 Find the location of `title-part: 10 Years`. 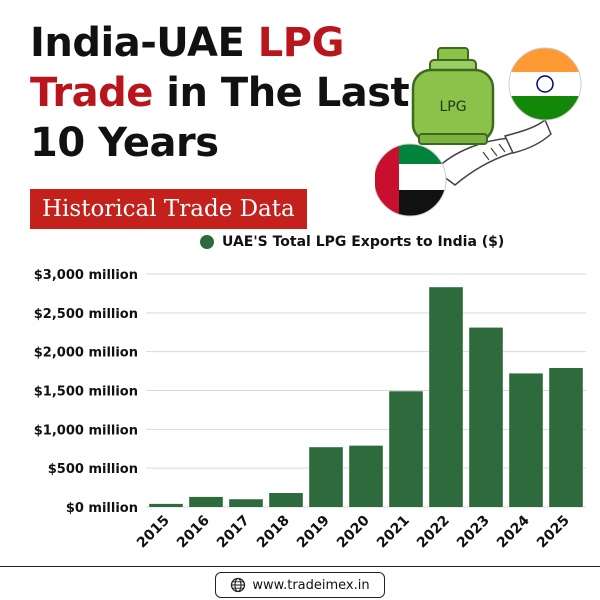

title-part: 10 Years is located at coordinates (124, 143).